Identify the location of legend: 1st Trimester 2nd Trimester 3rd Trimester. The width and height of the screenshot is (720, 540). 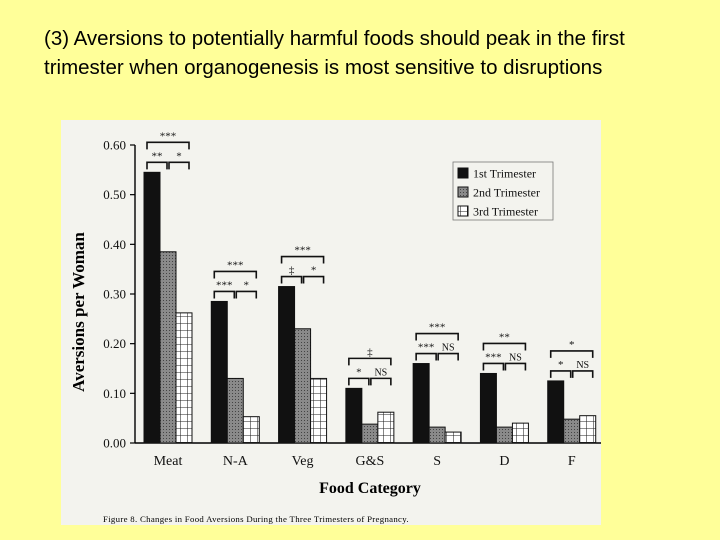
(503, 191).